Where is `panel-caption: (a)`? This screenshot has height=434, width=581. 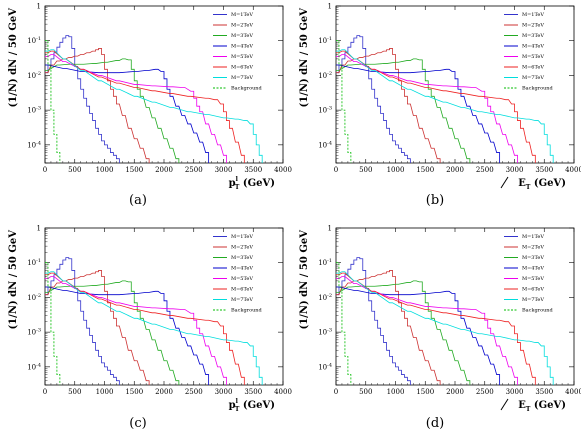
panel-caption: (a) is located at coordinates (138, 200).